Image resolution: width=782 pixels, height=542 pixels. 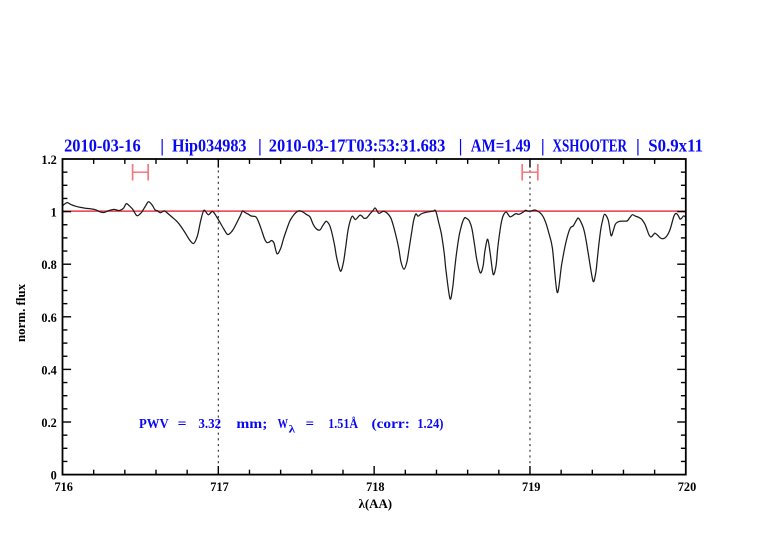 What do you see at coordinates (48, 265) in the screenshot?
I see `svg-text: 0.8` at bounding box center [48, 265].